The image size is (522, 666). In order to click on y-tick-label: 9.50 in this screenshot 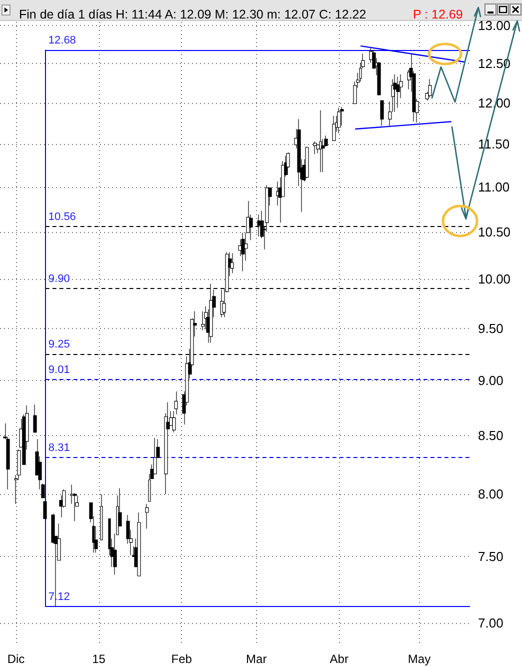, I will do `click(491, 328)`.